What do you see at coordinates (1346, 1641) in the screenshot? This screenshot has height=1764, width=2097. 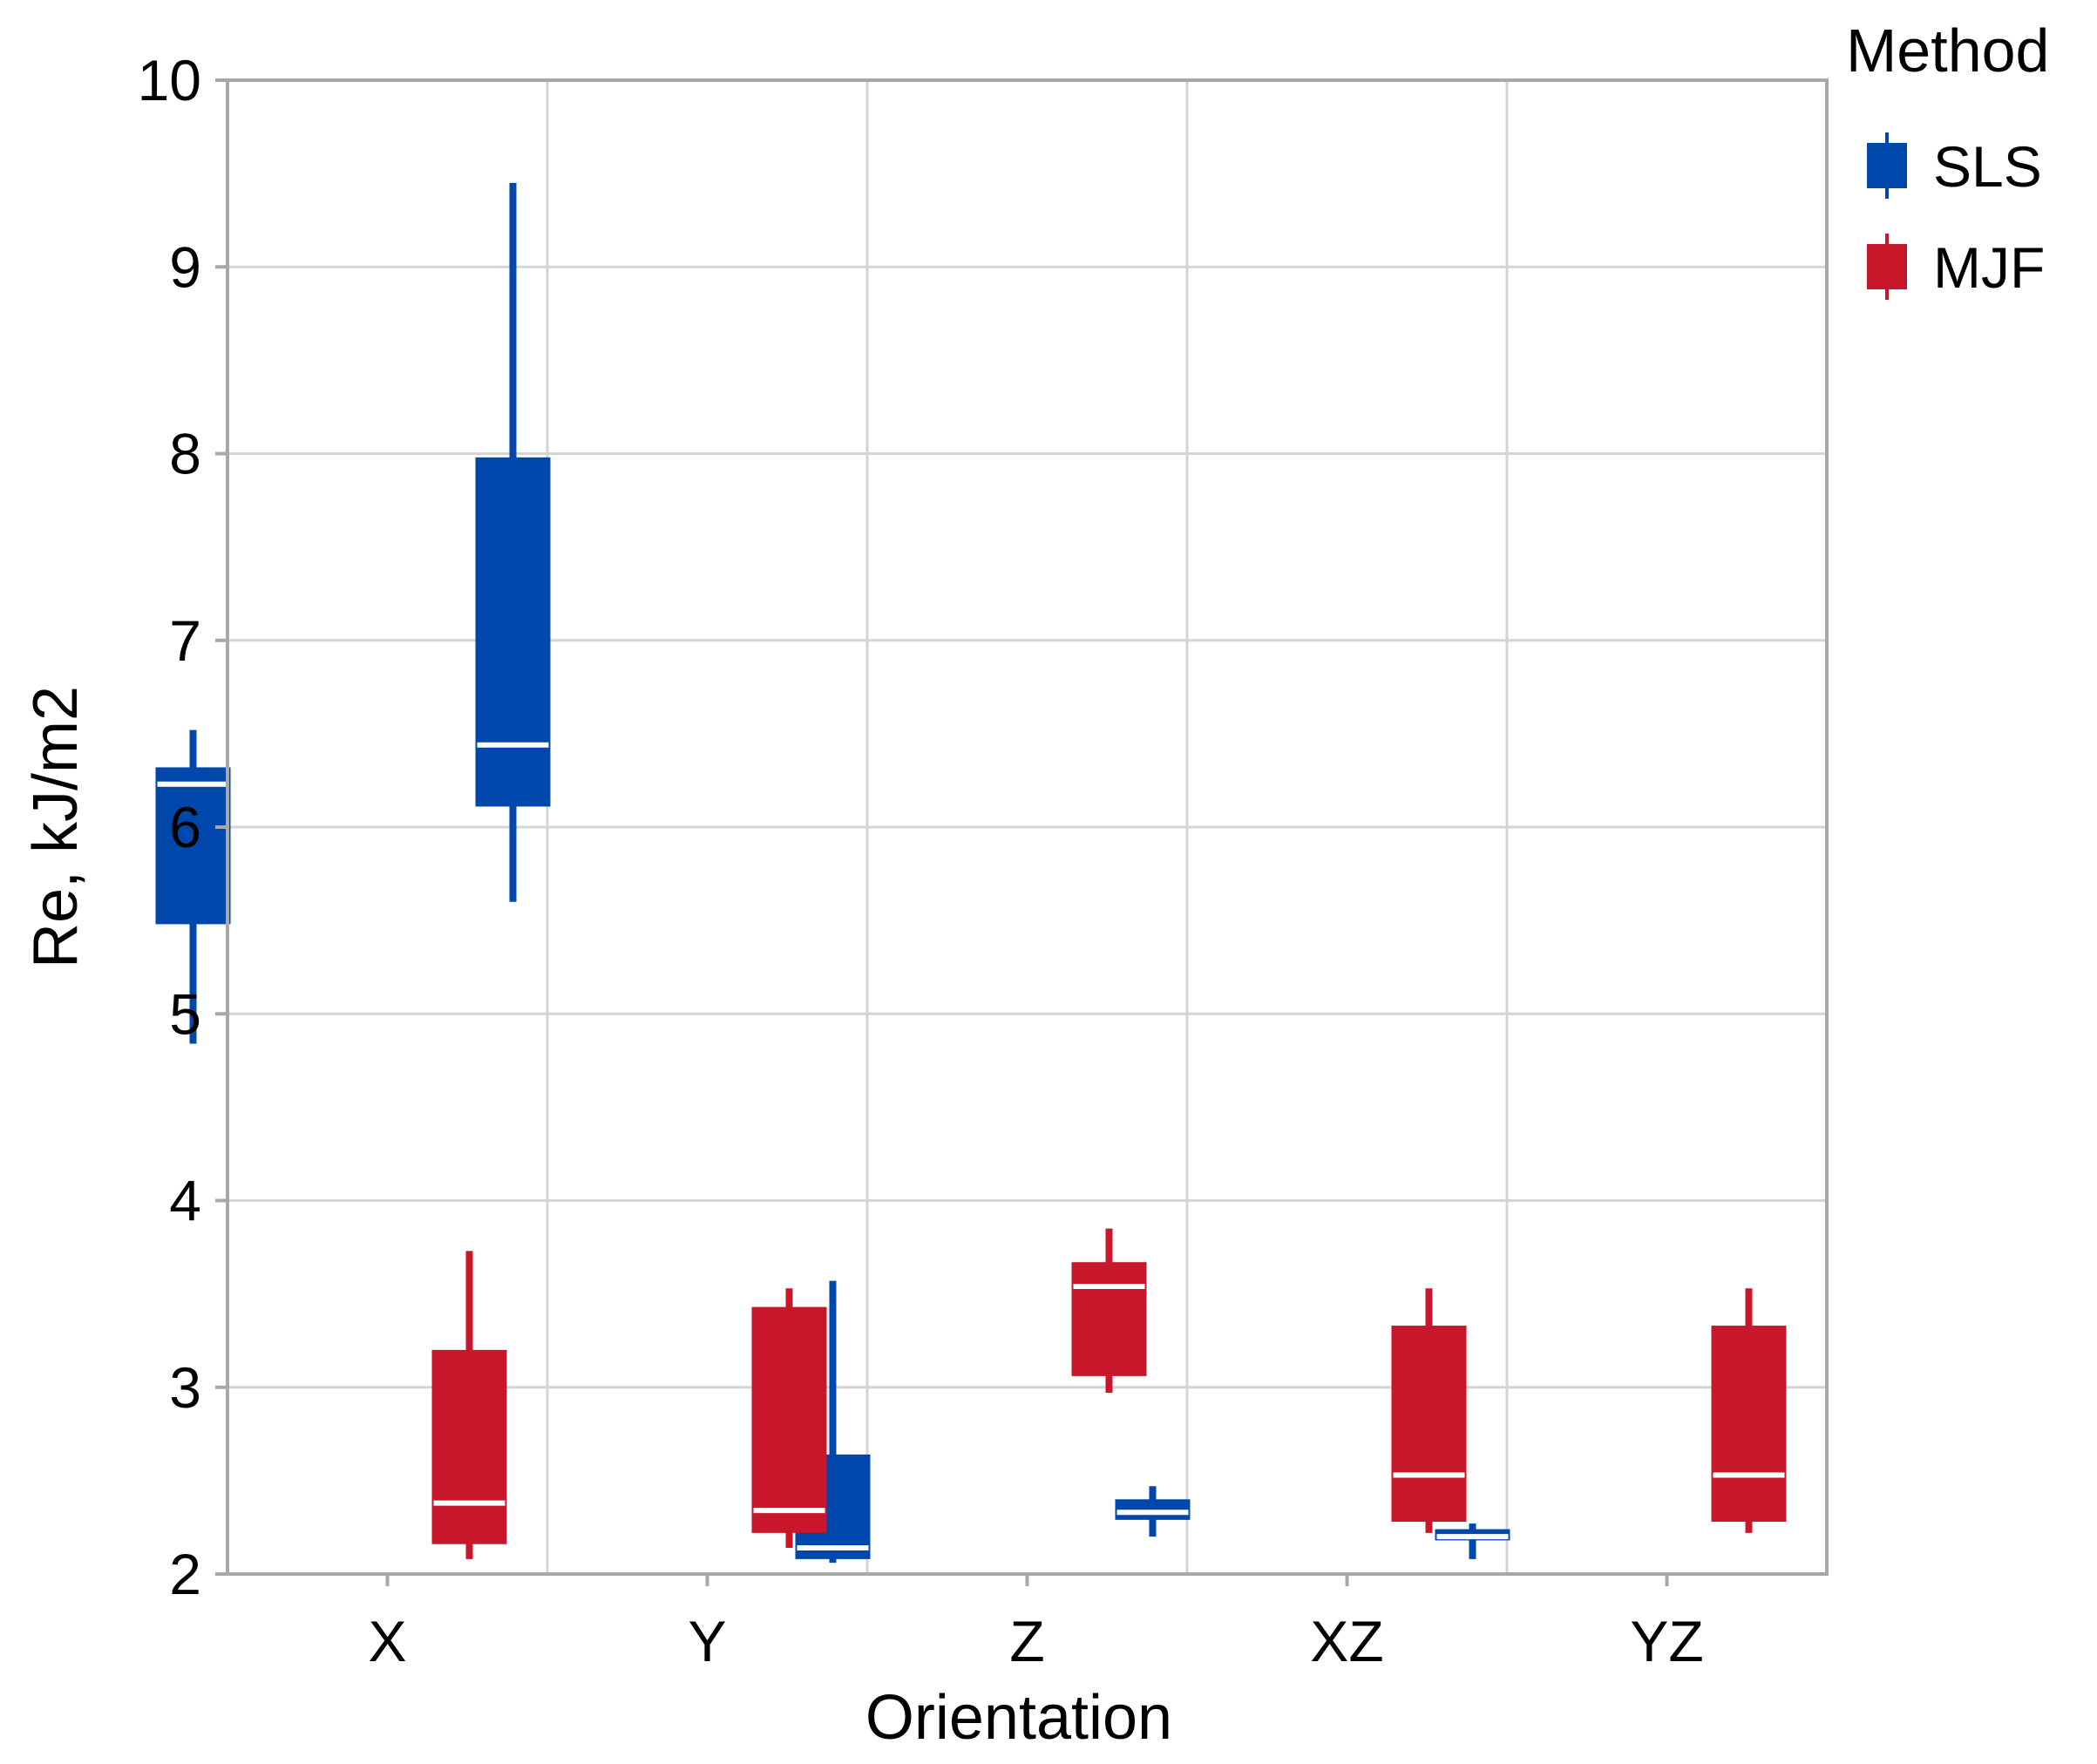 I see `x-tick-label: XZ` at bounding box center [1346, 1641].